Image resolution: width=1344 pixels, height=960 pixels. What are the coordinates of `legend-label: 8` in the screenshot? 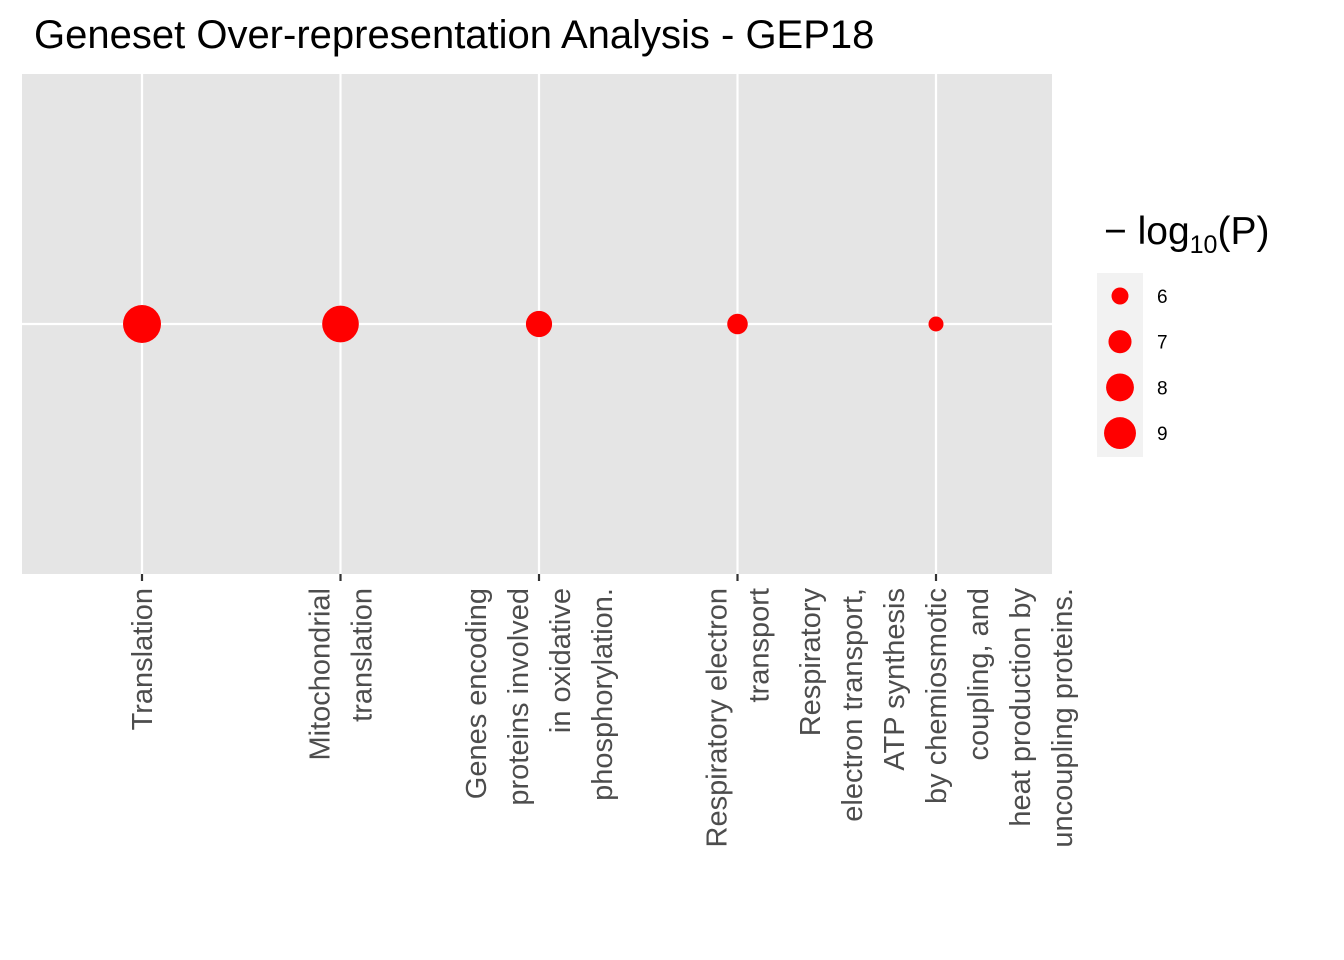 It's located at (1162, 388).